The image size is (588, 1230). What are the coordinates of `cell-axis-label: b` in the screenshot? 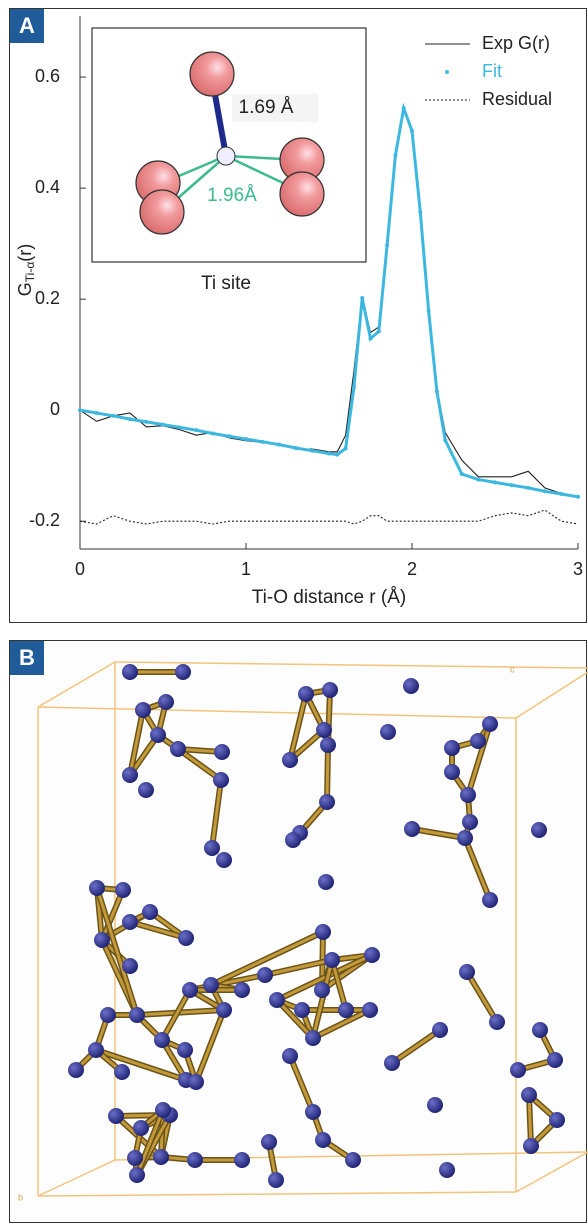 It's located at (20, 1197).